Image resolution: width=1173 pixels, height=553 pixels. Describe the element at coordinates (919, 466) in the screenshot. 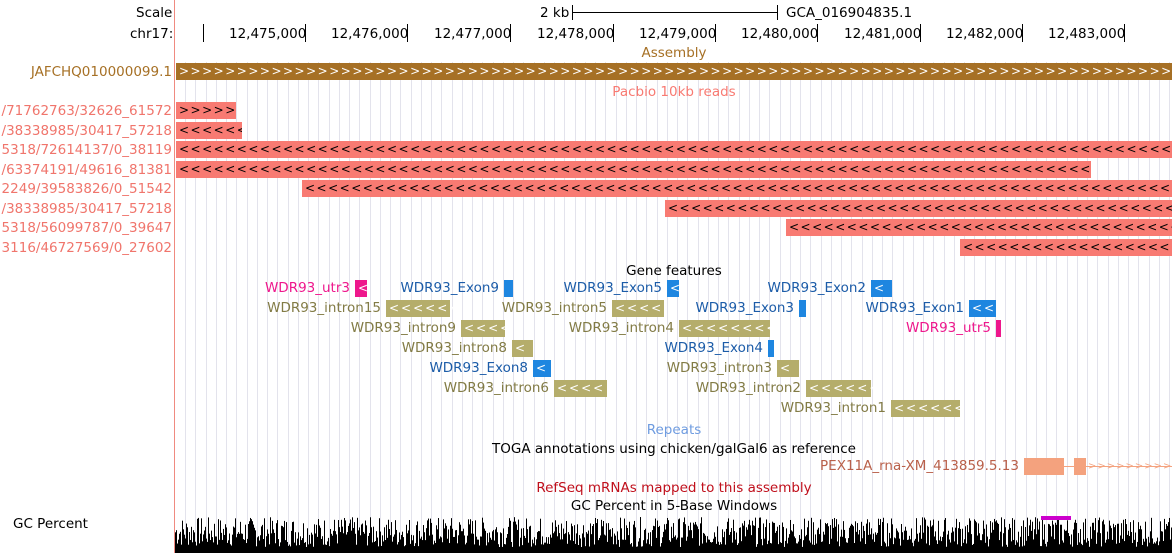

I see `toga-gene-label: PEX11A_rna-XM_413859.5.13` at that location.